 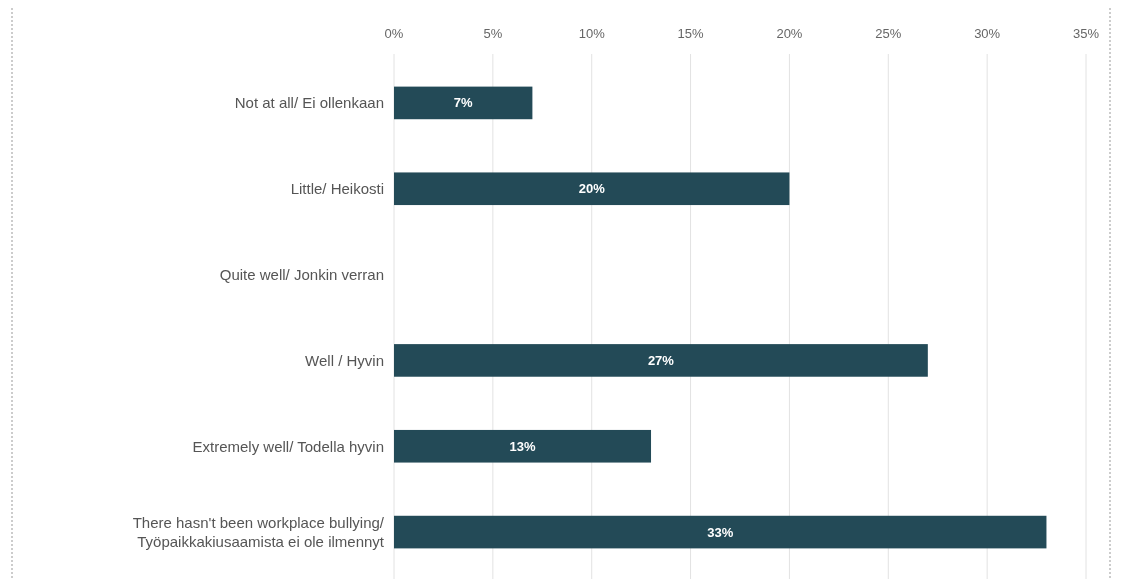 What do you see at coordinates (288, 446) in the screenshot?
I see `y-tick-label: Extremely well/ Todella hyvin` at bounding box center [288, 446].